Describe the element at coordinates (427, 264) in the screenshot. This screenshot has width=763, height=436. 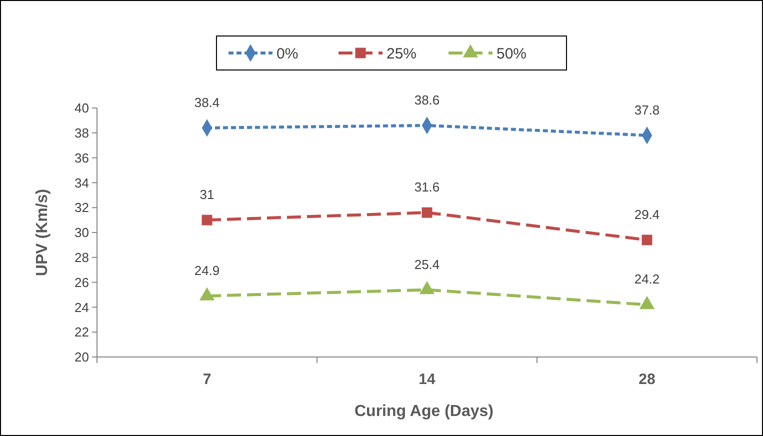
I see `data-label: 25.4` at that location.